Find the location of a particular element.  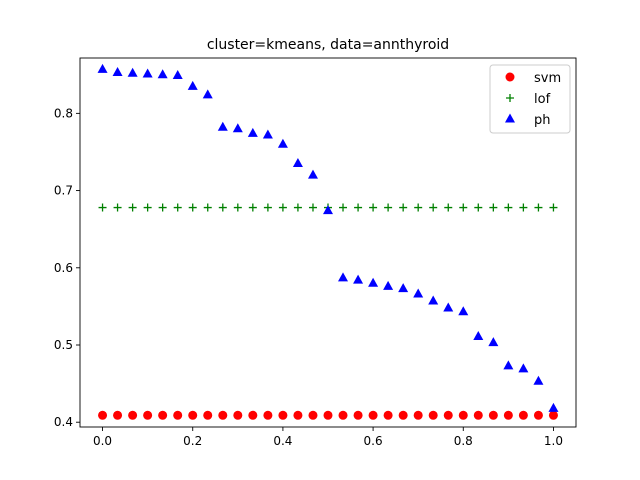

series-svm is located at coordinates (328, 415).